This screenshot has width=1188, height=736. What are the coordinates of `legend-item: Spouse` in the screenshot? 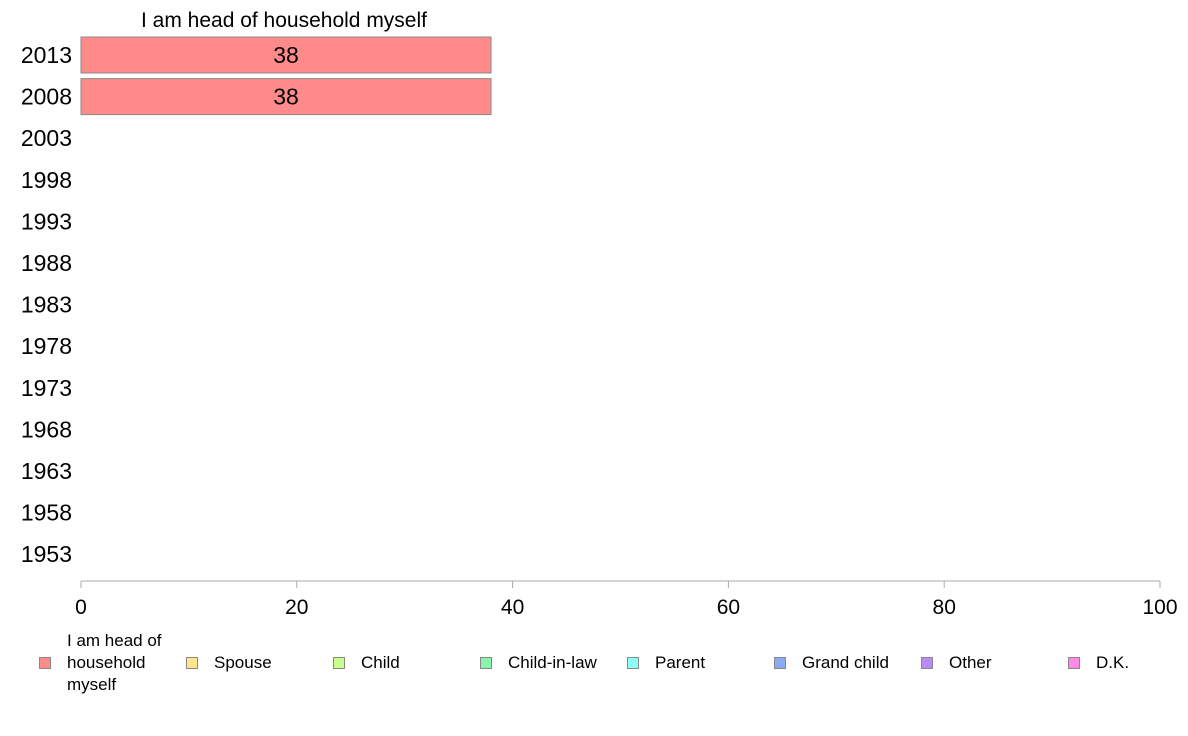 It's located at (255, 663).